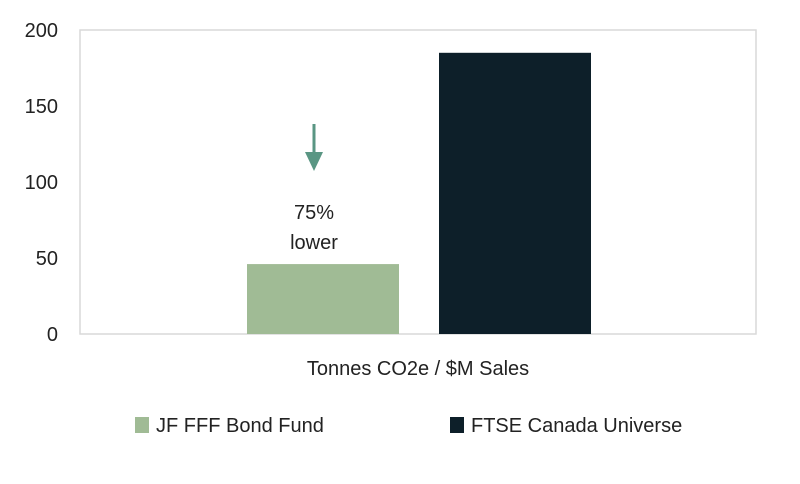 Image resolution: width=800 pixels, height=484 pixels. I want to click on legend: JF FFF Bond Fund FTSE Canada Universe, so click(408, 426).